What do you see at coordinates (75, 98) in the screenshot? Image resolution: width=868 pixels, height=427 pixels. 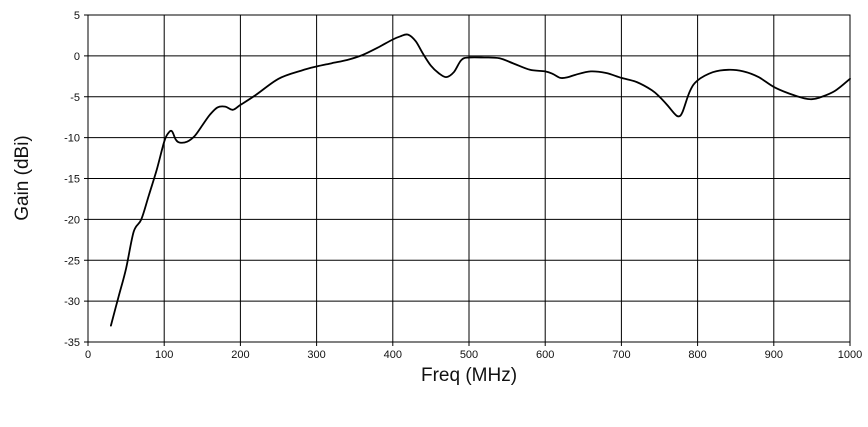 I see `y-tick-label: -5` at bounding box center [75, 98].